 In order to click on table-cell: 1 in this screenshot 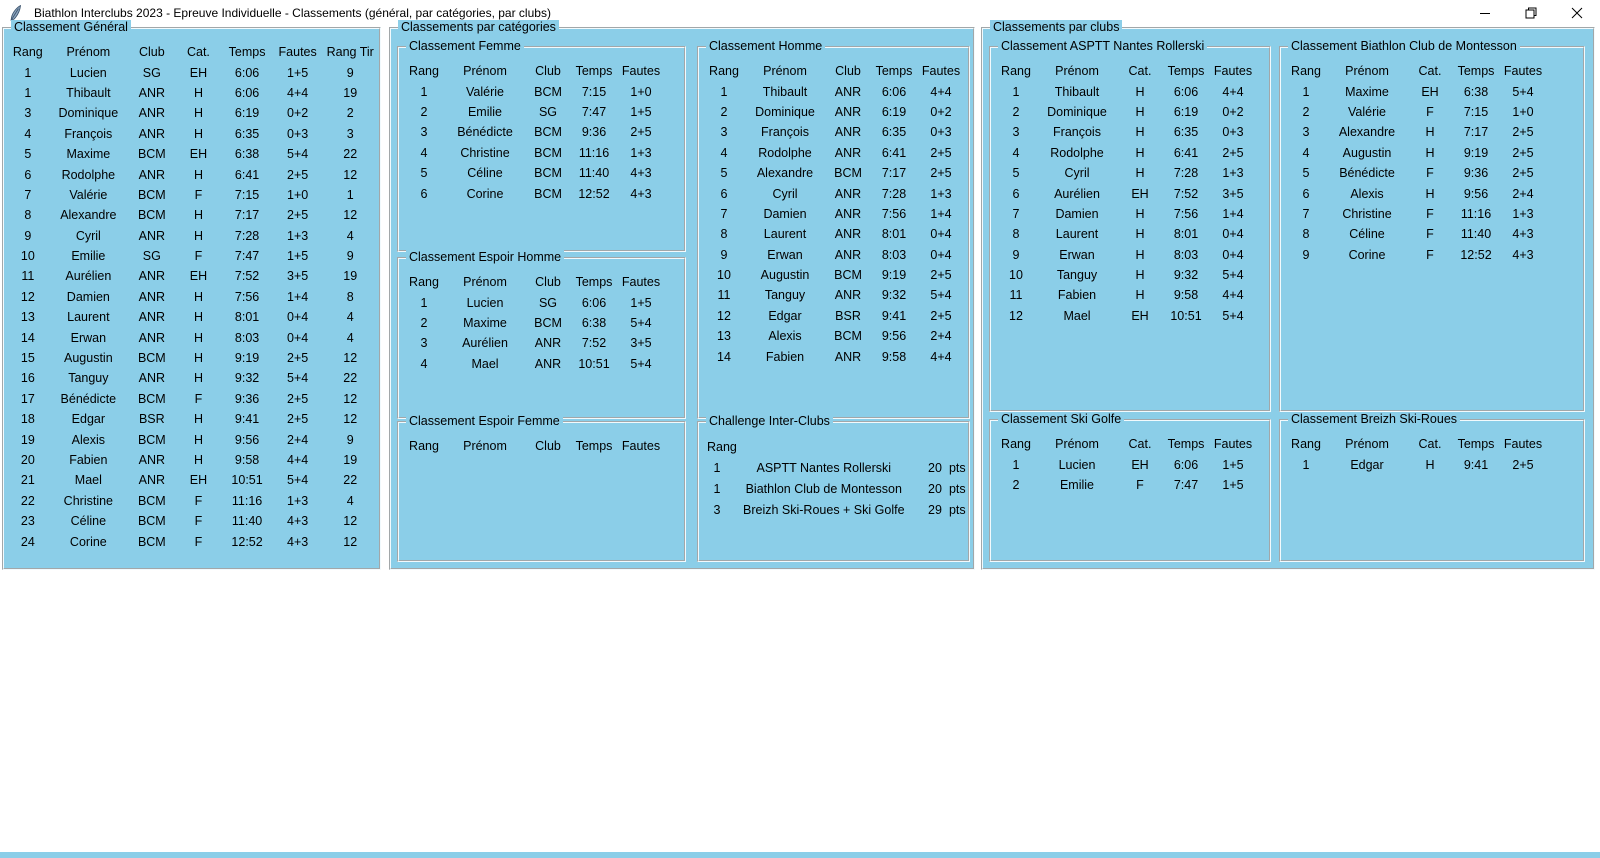, I will do `click(1016, 91)`.